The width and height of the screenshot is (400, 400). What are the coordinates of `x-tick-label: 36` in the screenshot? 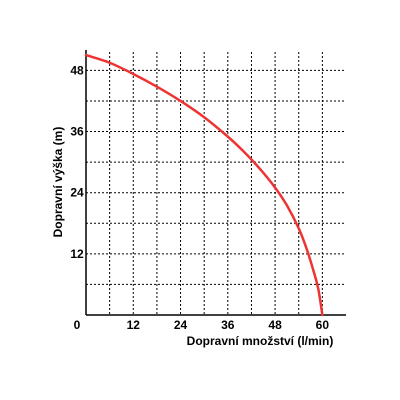 It's located at (228, 325).